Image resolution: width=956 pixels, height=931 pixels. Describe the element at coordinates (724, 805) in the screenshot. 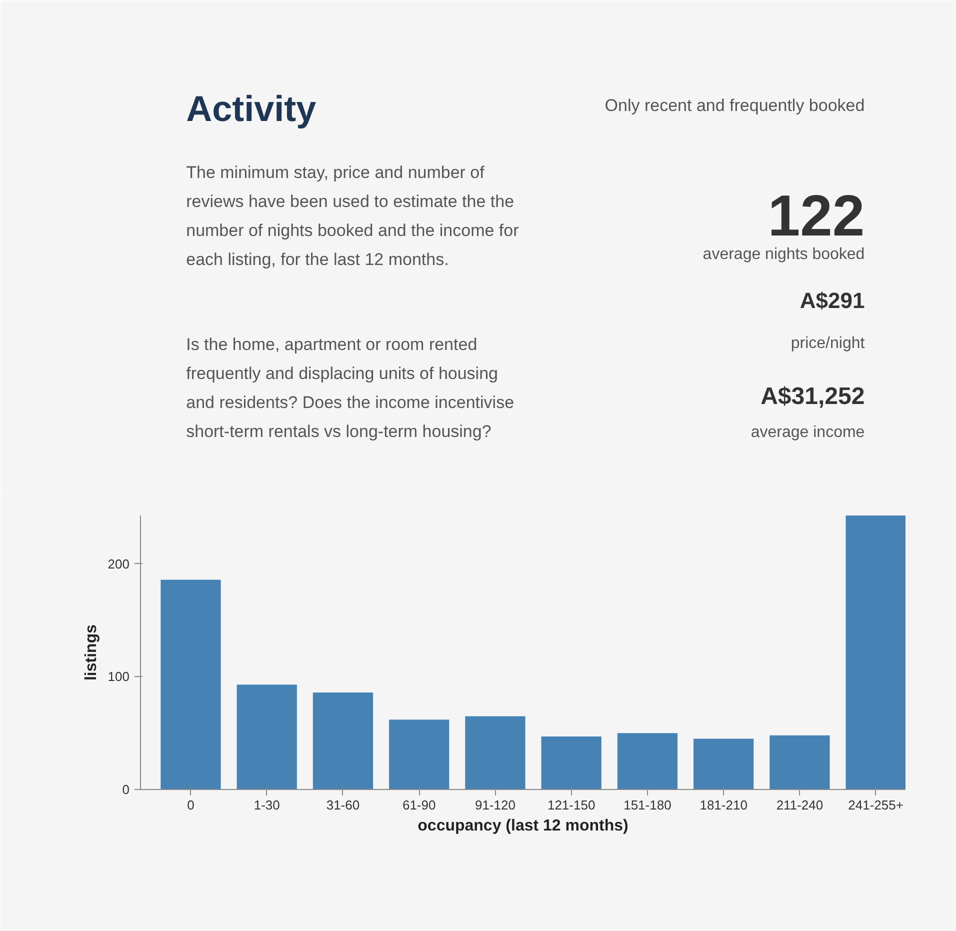

I see `x-tick-label: 181-210` at that location.